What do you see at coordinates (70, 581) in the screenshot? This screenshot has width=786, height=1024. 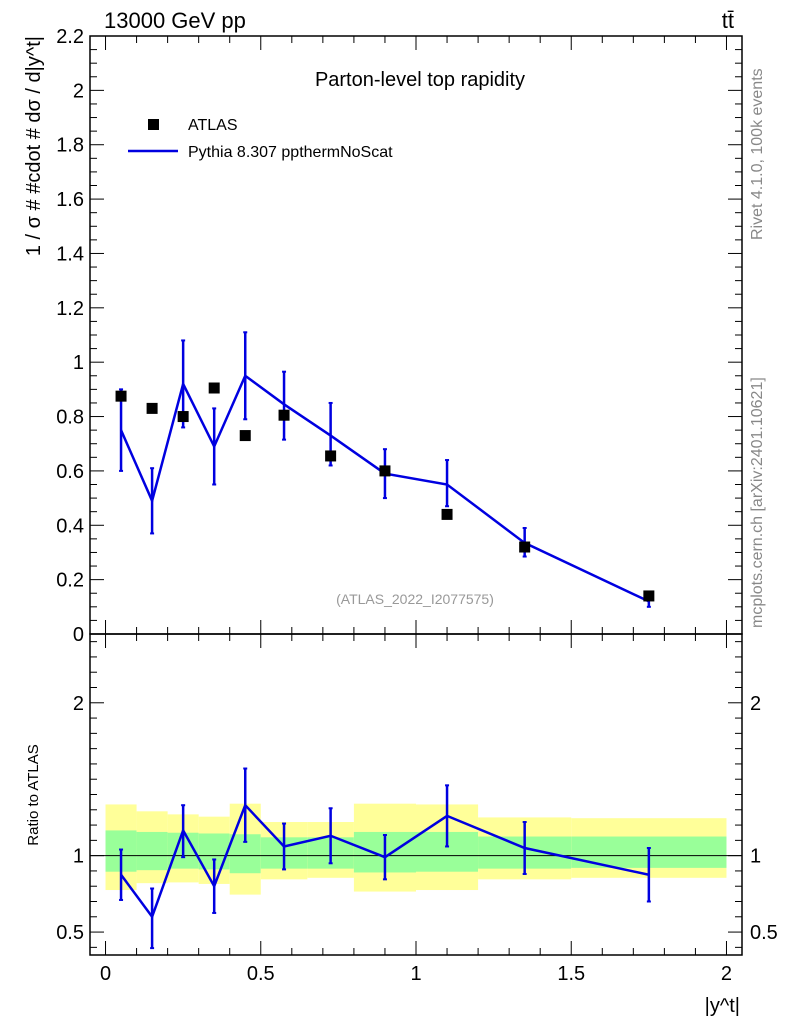 I see `main-y-tick-label: 0.2` at bounding box center [70, 581].